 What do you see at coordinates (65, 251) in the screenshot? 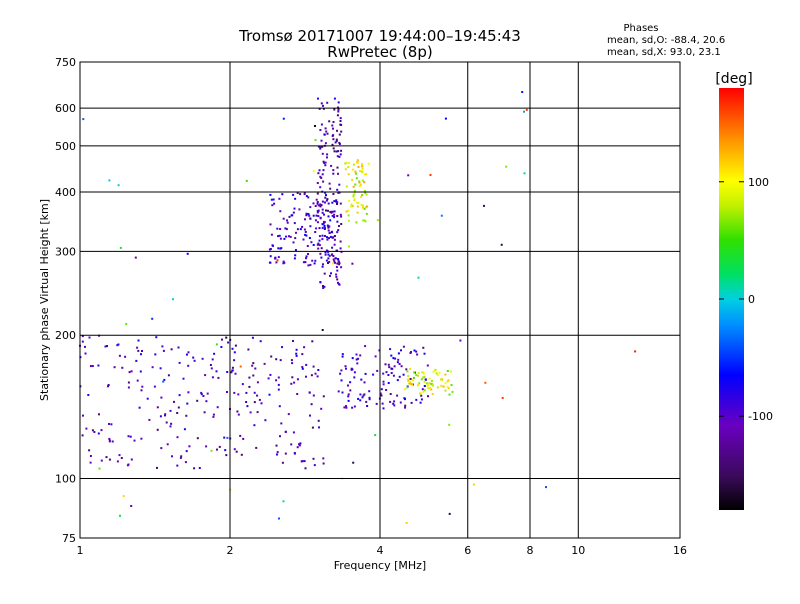
I see `y-tick-label: 300` at bounding box center [65, 251].